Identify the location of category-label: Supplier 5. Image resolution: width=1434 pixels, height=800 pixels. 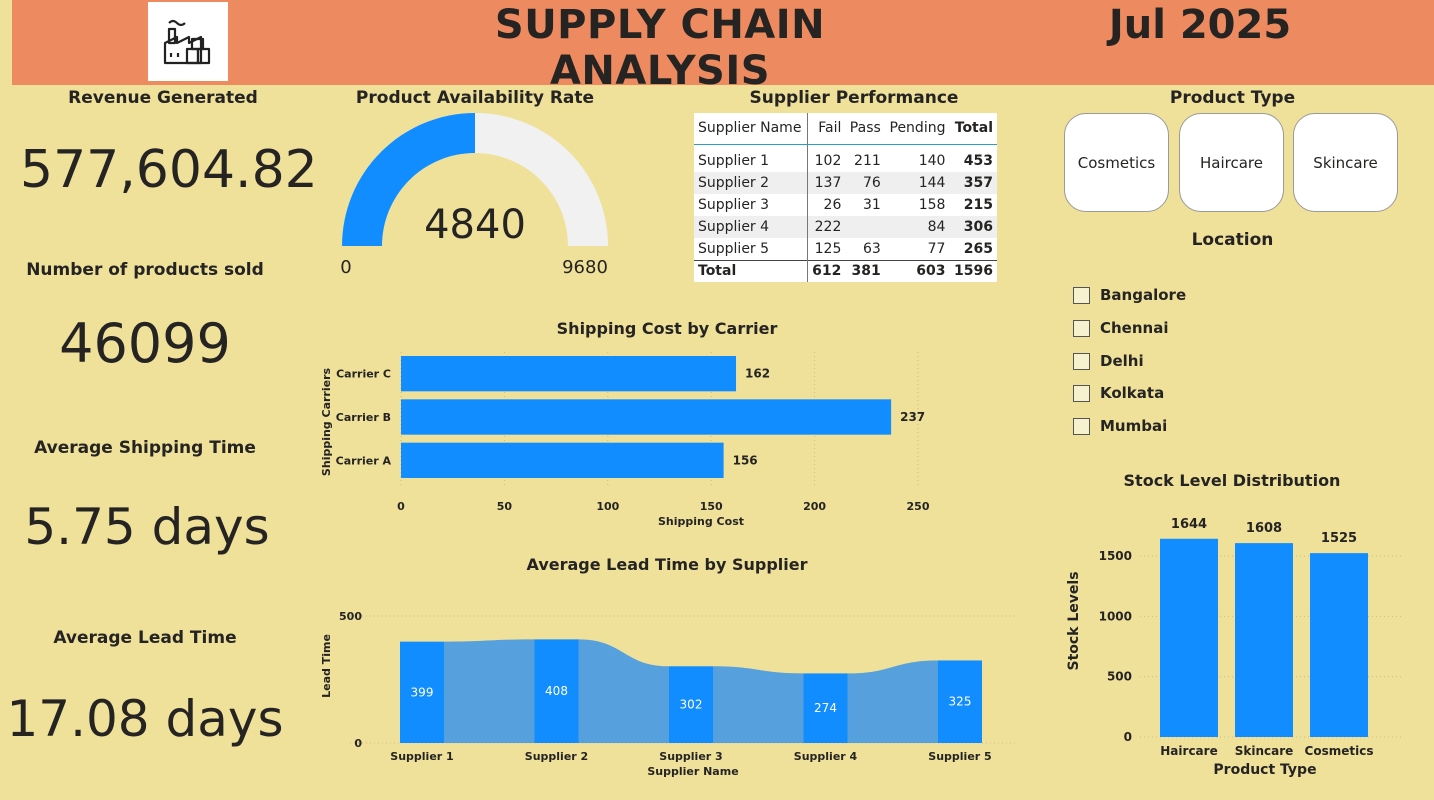
(959, 756).